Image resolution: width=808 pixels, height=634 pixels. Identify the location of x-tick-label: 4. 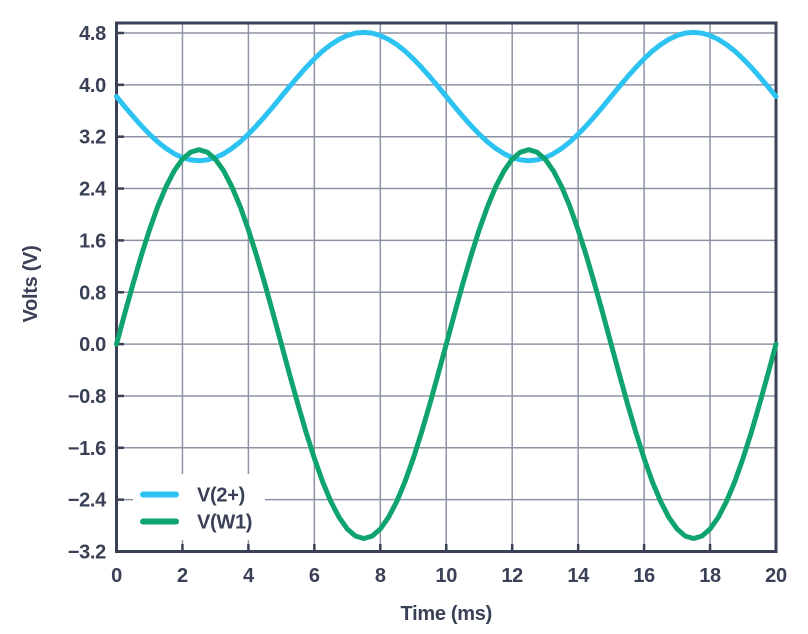
(249, 576).